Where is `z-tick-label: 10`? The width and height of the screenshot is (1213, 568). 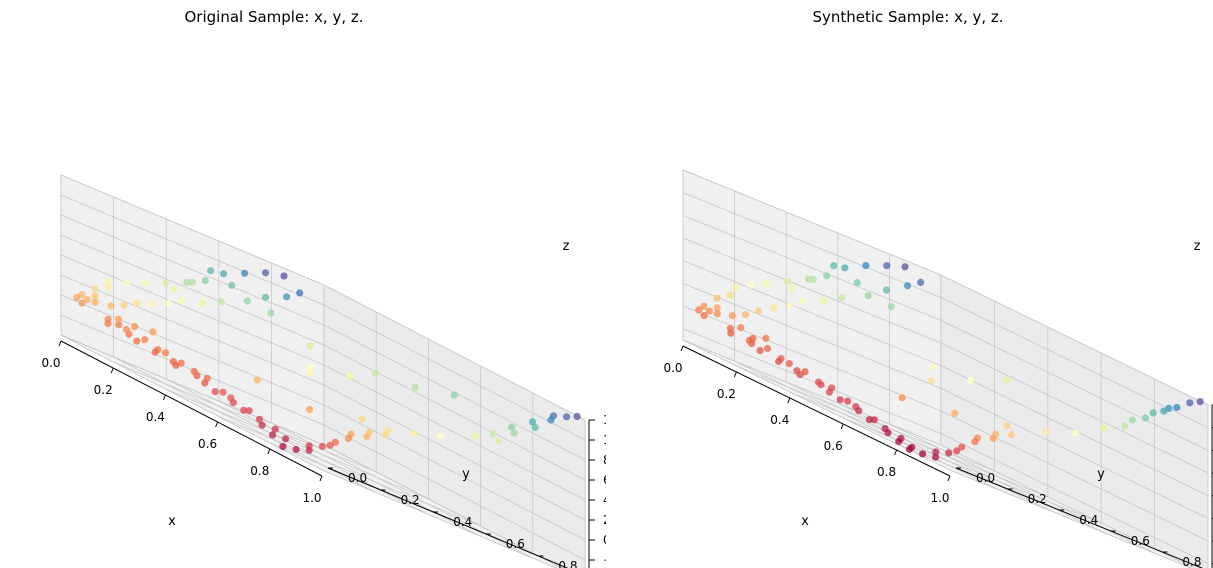
z-tick-label: 10 is located at coordinates (604, 440).